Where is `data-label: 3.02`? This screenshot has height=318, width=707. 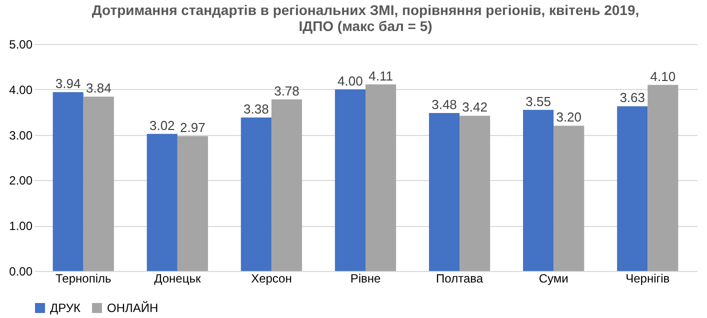
data-label: 3.02 is located at coordinates (162, 125).